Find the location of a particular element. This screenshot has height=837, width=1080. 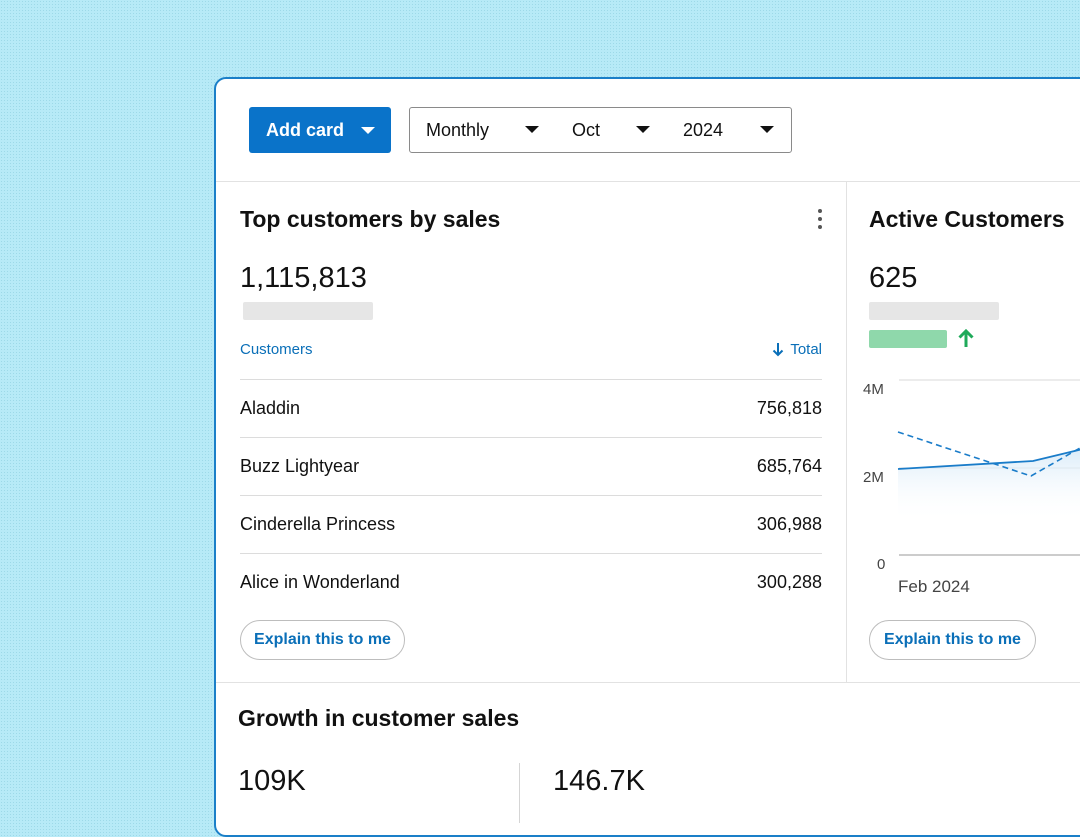

customer-name: Alice in Wonderland is located at coordinates (320, 582).